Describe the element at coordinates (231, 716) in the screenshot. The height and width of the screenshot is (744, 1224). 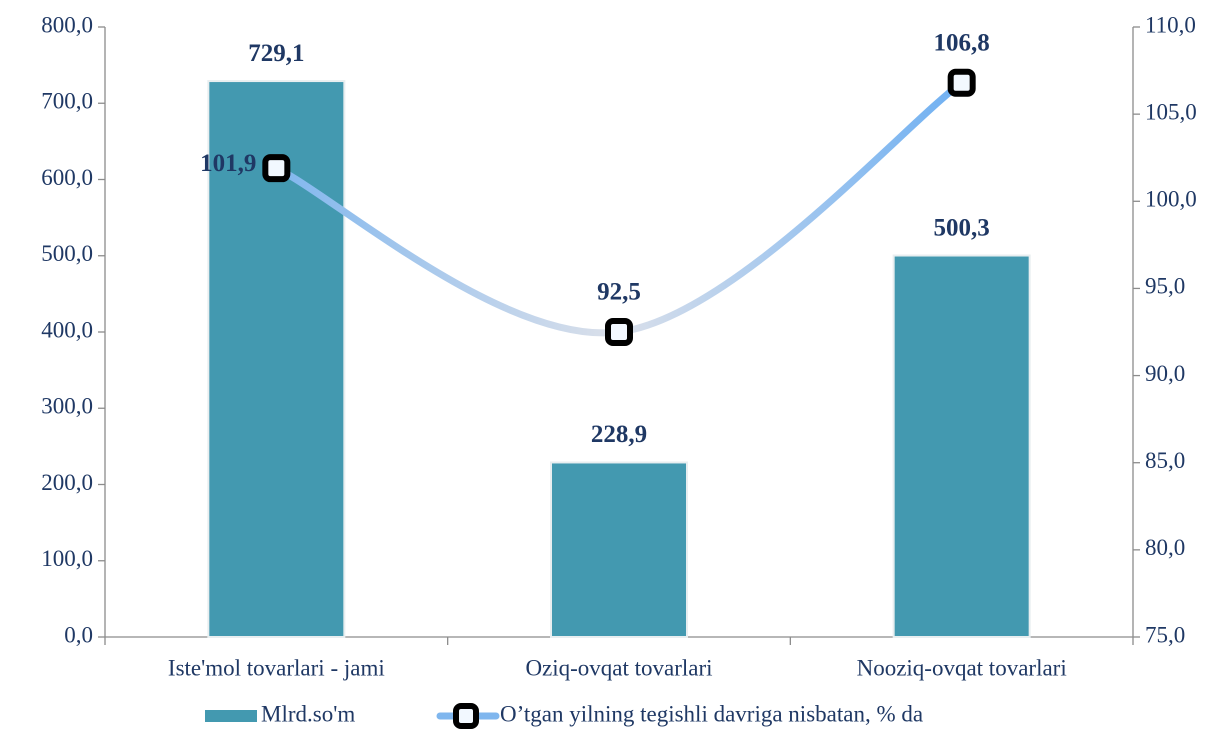
I see `legend-swatch` at that location.